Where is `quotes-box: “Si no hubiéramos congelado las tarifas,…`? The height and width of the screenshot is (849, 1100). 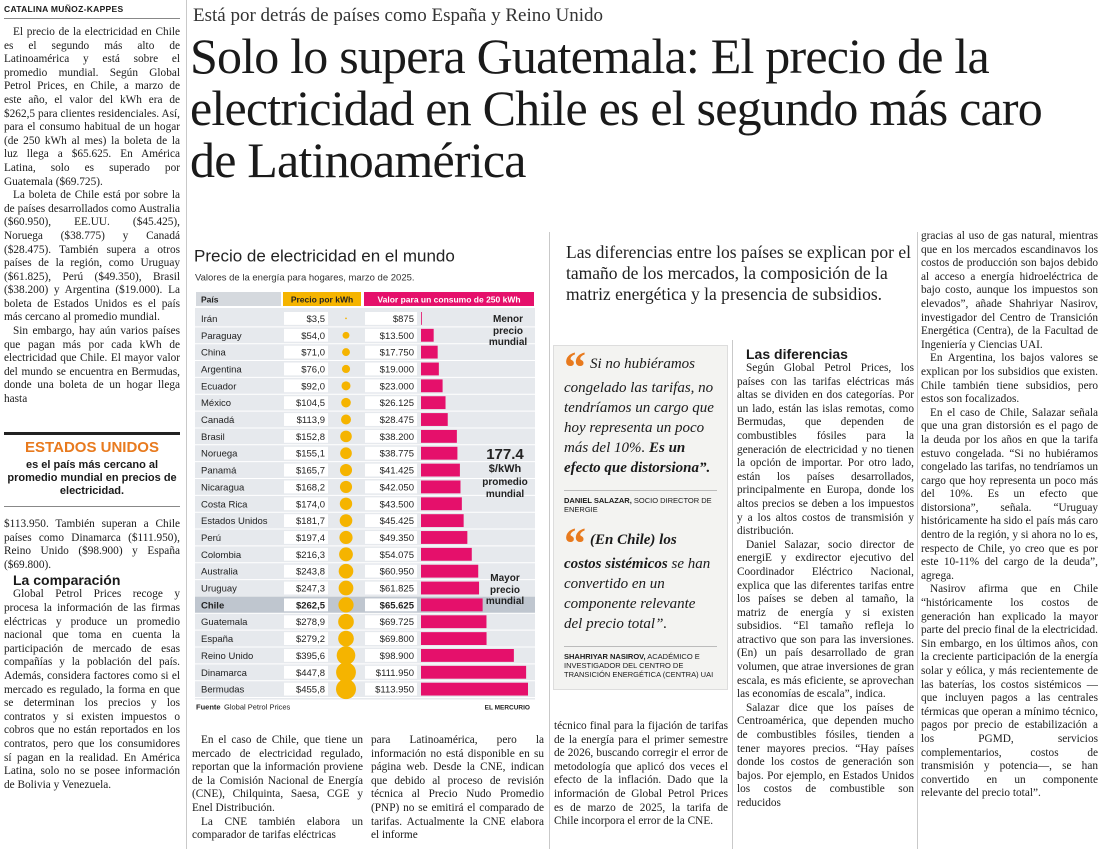 quotes-box: “Si no hubiéramos congelado las tarifas,… is located at coordinates (640, 517).